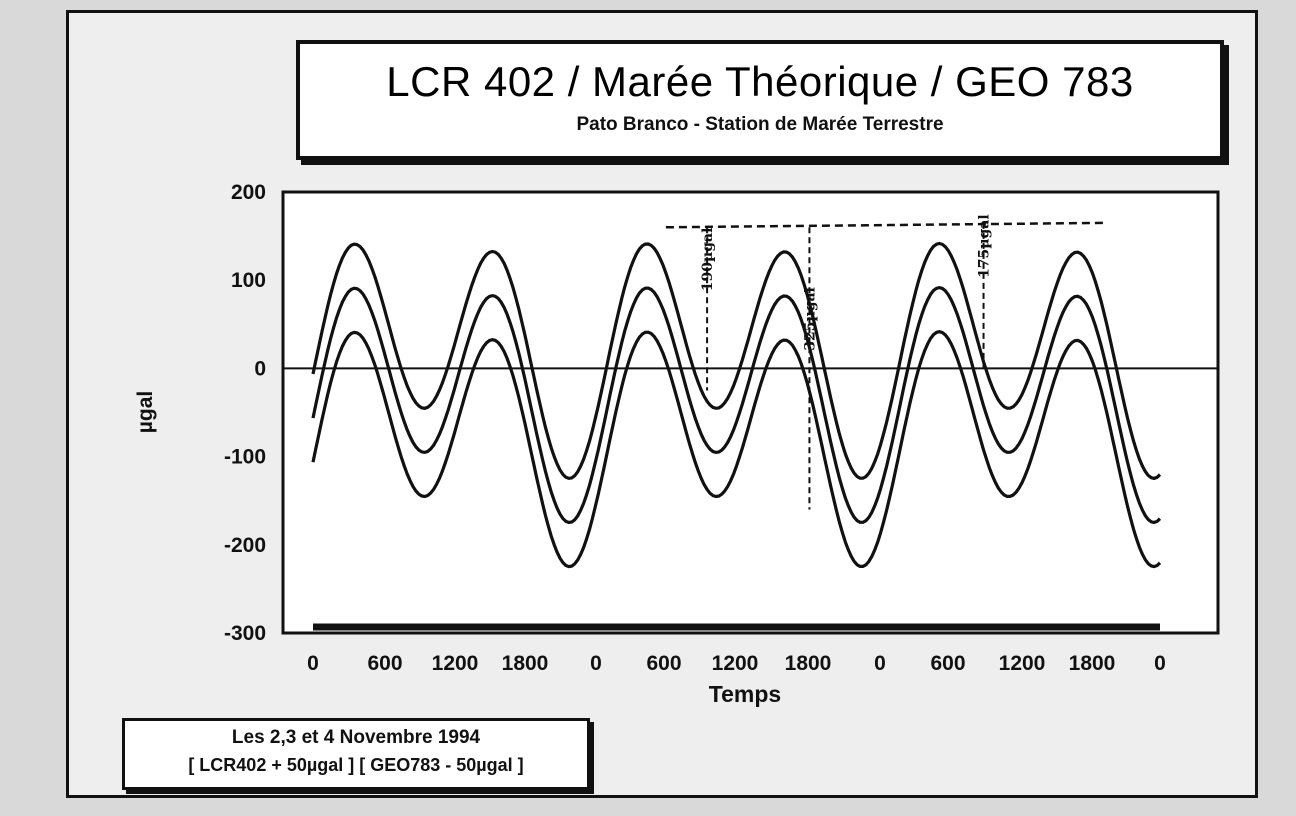 The width and height of the screenshot is (1296, 816). I want to click on y-tick-label: -300, so click(245, 633).